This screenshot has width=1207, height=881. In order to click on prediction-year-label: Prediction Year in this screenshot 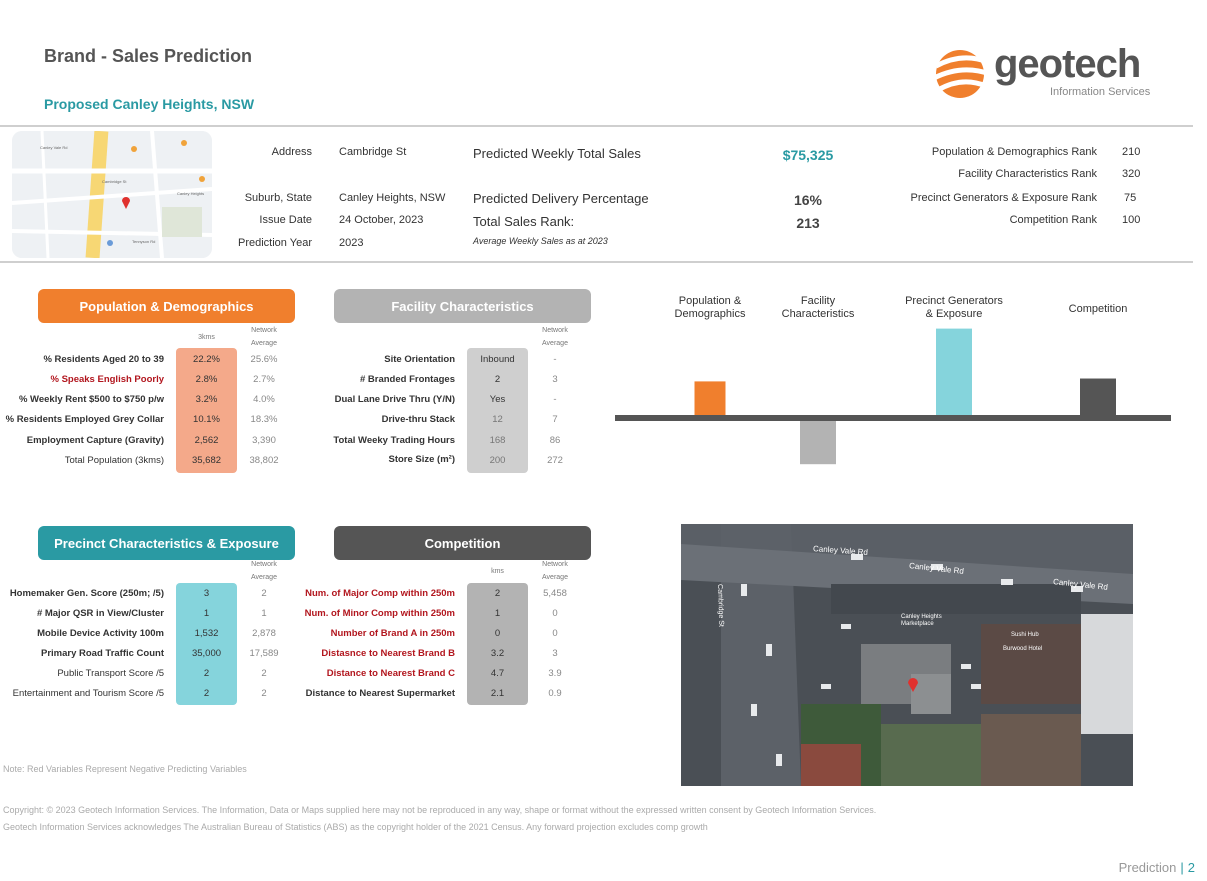, I will do `click(275, 243)`.